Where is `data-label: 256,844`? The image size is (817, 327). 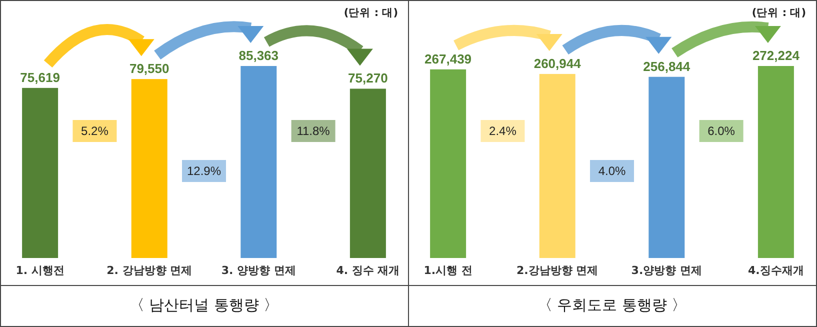
data-label: 256,844 is located at coordinates (667, 66).